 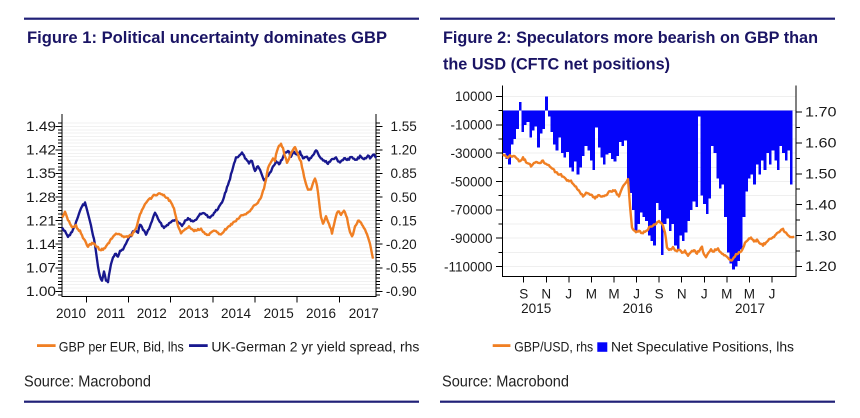 I want to click on svg-text: GBP per EUR, Bid, lhs, so click(x=121, y=347).